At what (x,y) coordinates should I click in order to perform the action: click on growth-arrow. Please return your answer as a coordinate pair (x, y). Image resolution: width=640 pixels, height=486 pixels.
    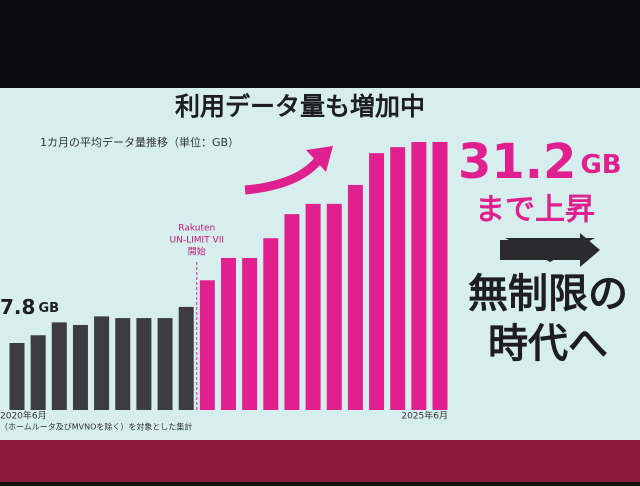
    Looking at the image, I should click on (284, 175).